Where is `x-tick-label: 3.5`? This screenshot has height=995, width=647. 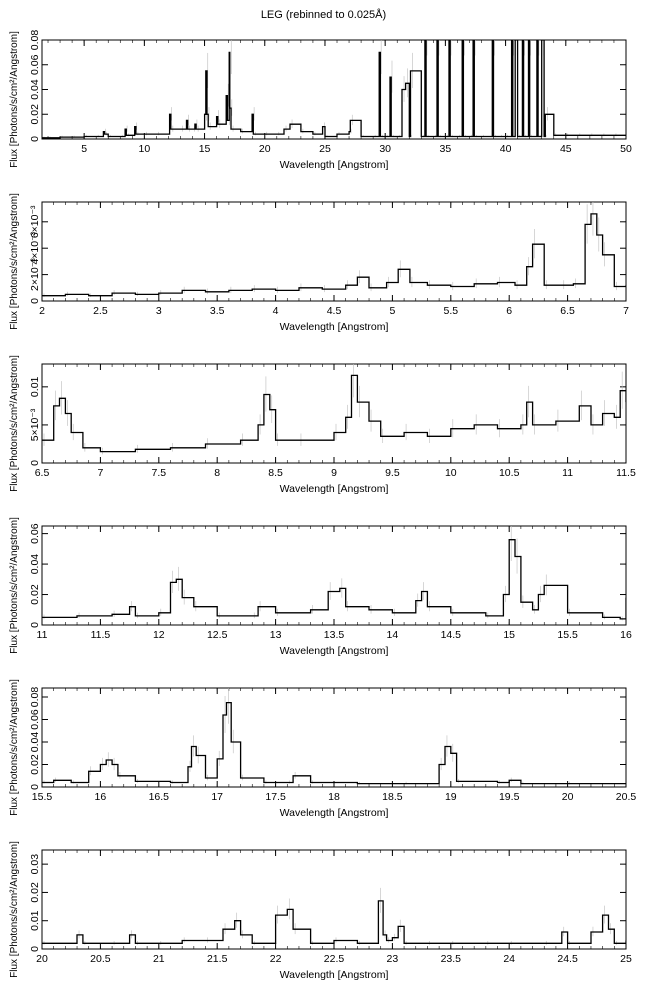
x-tick-label: 3.5 is located at coordinates (217, 311).